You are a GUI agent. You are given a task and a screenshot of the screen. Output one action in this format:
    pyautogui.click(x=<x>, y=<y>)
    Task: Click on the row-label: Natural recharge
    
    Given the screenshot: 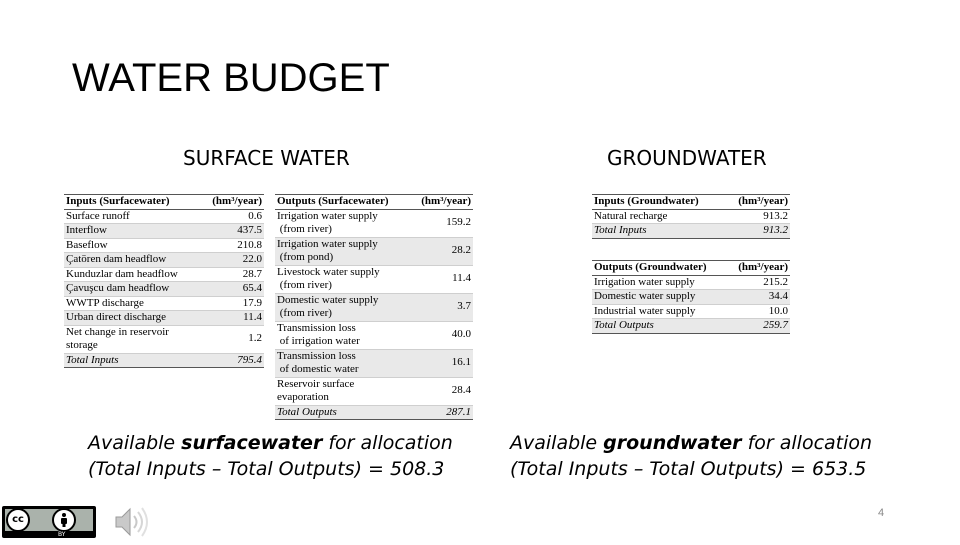 What is the action you would take?
    pyautogui.click(x=631, y=215)
    